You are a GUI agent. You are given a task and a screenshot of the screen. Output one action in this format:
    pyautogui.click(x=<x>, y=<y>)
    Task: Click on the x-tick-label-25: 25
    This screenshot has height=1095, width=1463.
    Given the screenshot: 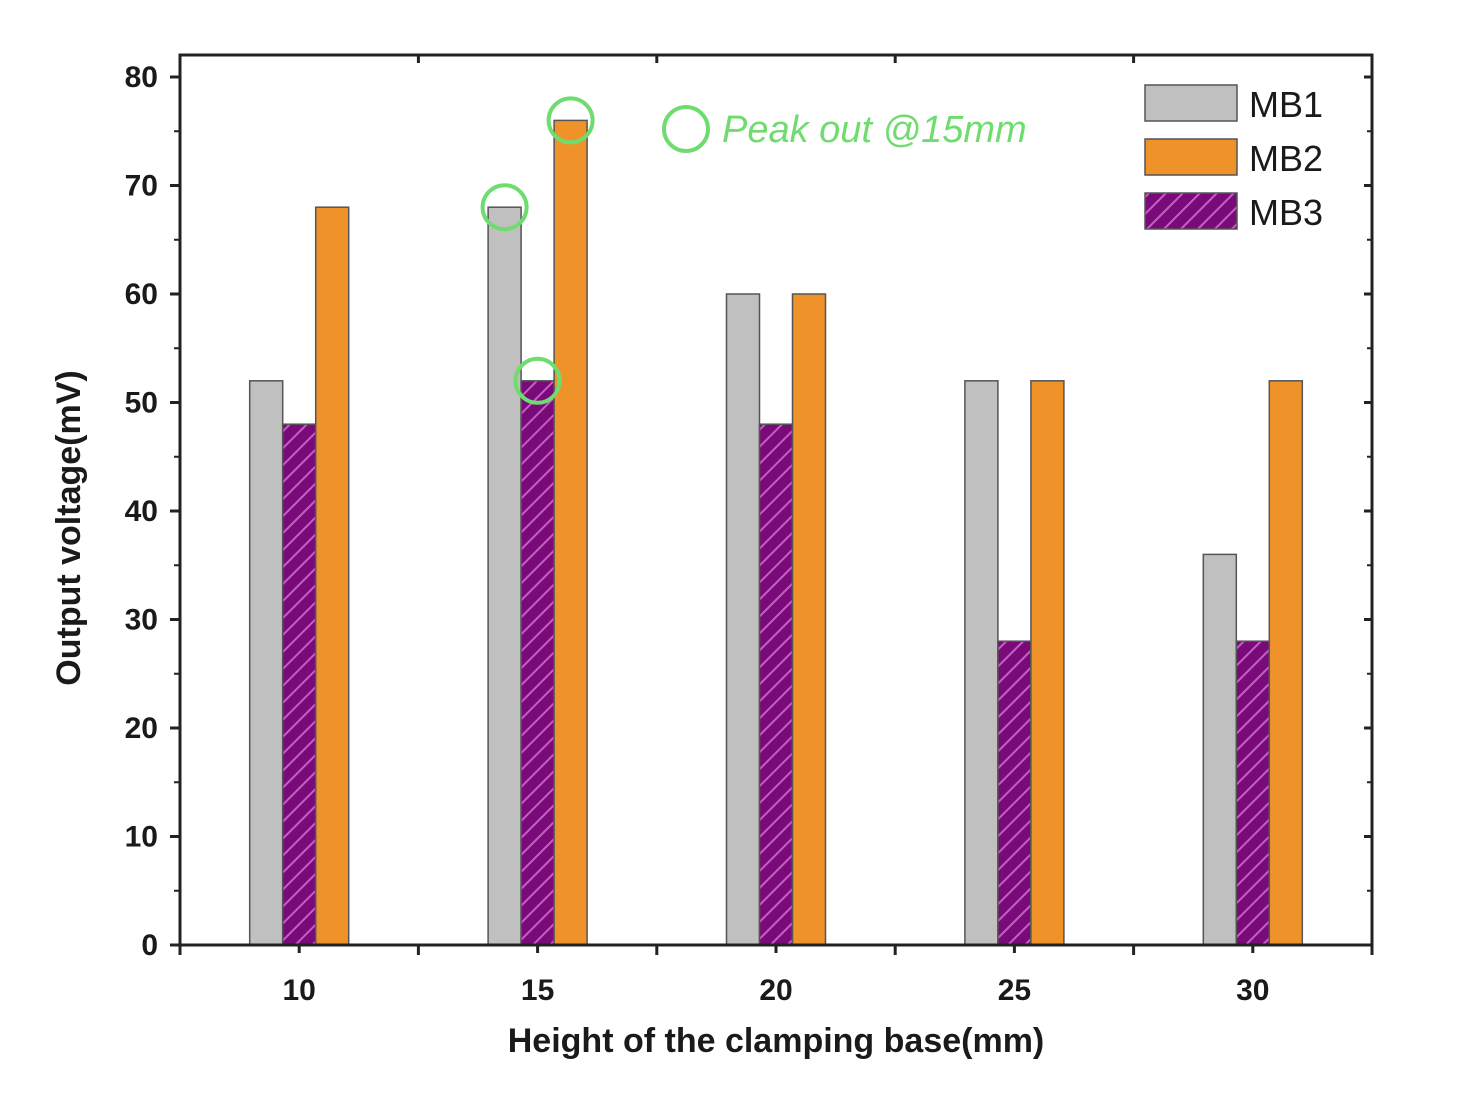 What is the action you would take?
    pyautogui.click(x=1014, y=990)
    